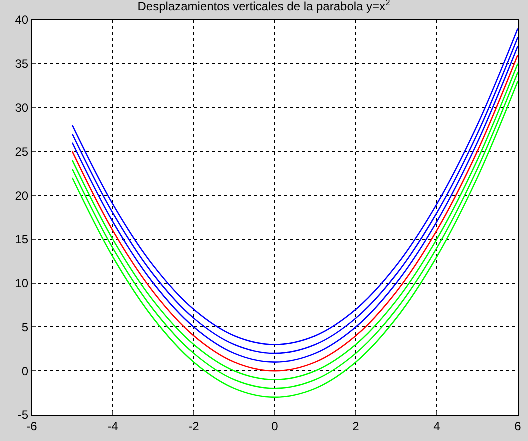 This screenshot has width=528, height=441. Describe the element at coordinates (437, 426) in the screenshot. I see `x-tick-label: 4` at that location.